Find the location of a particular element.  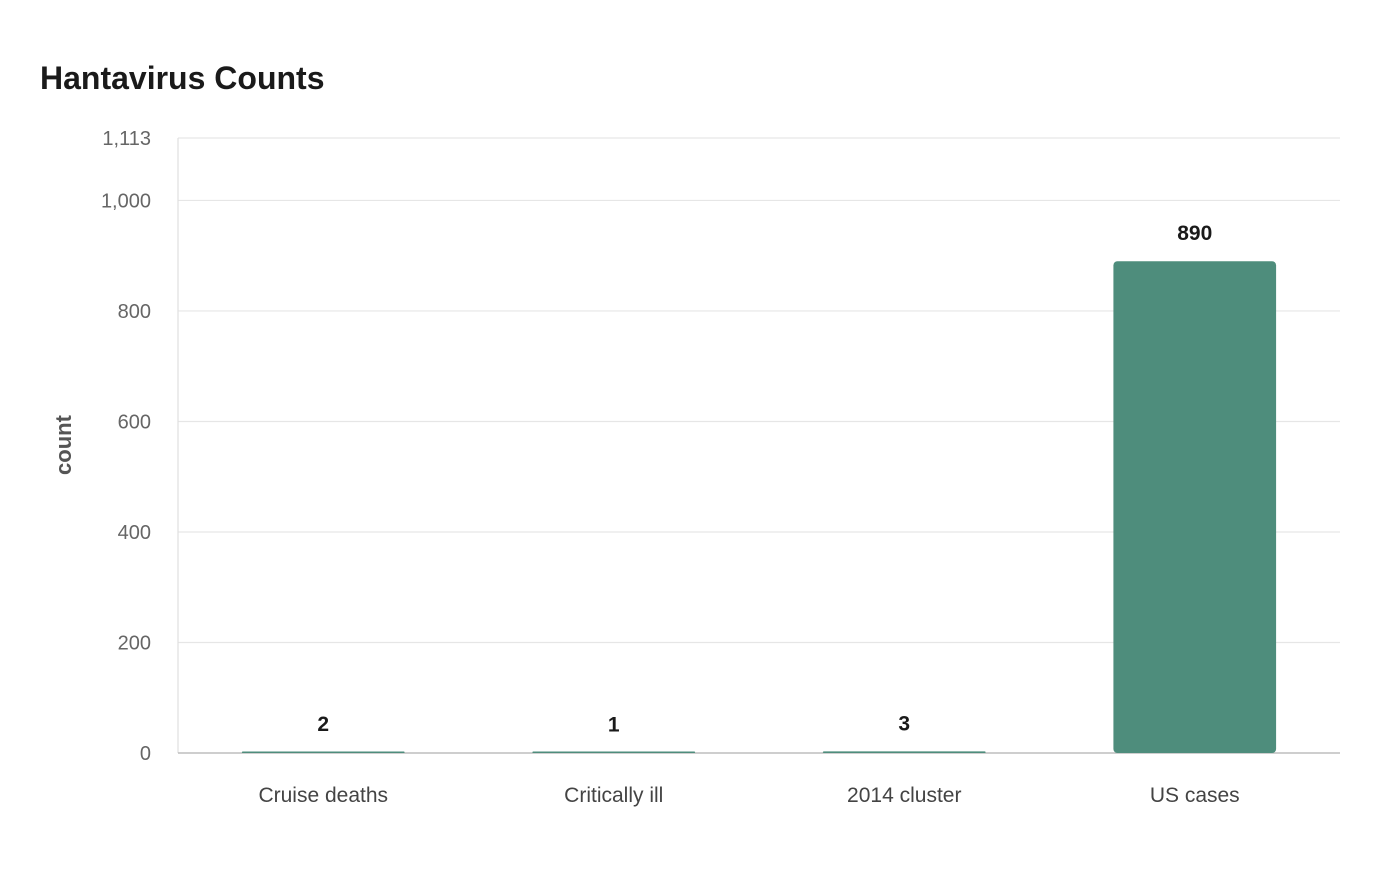

x-tick-label: 2014 cluster is located at coordinates (904, 795).